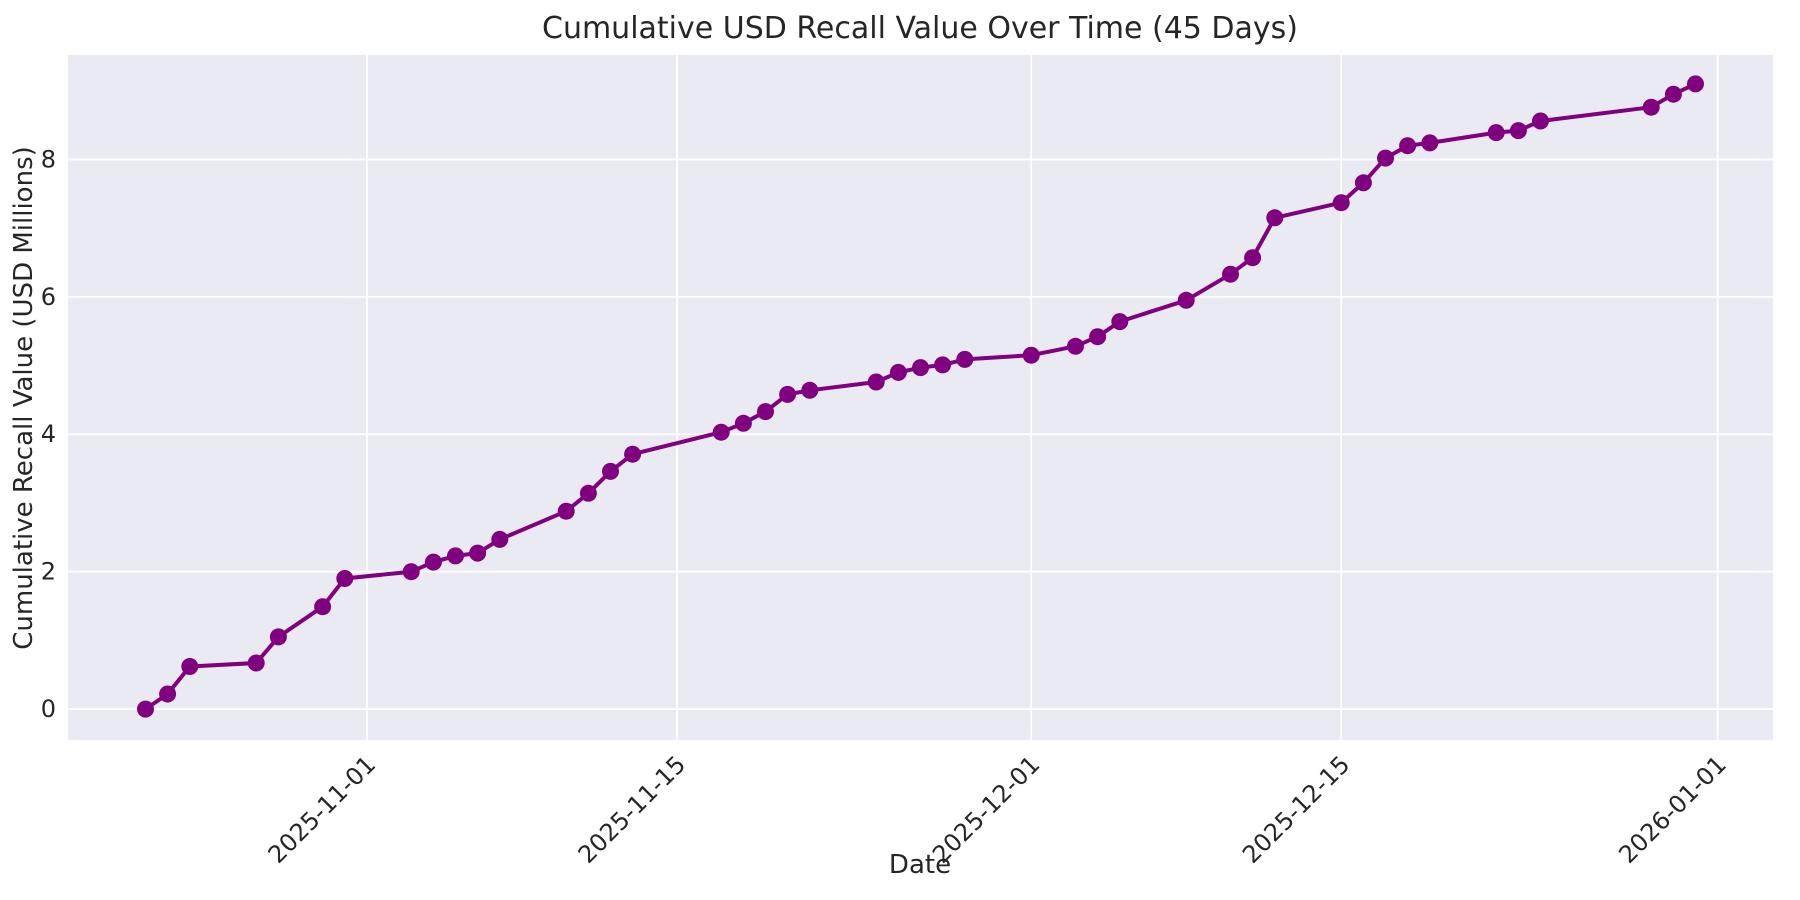  I want to click on x-tick-label: 2025-11-15, so click(632, 809).